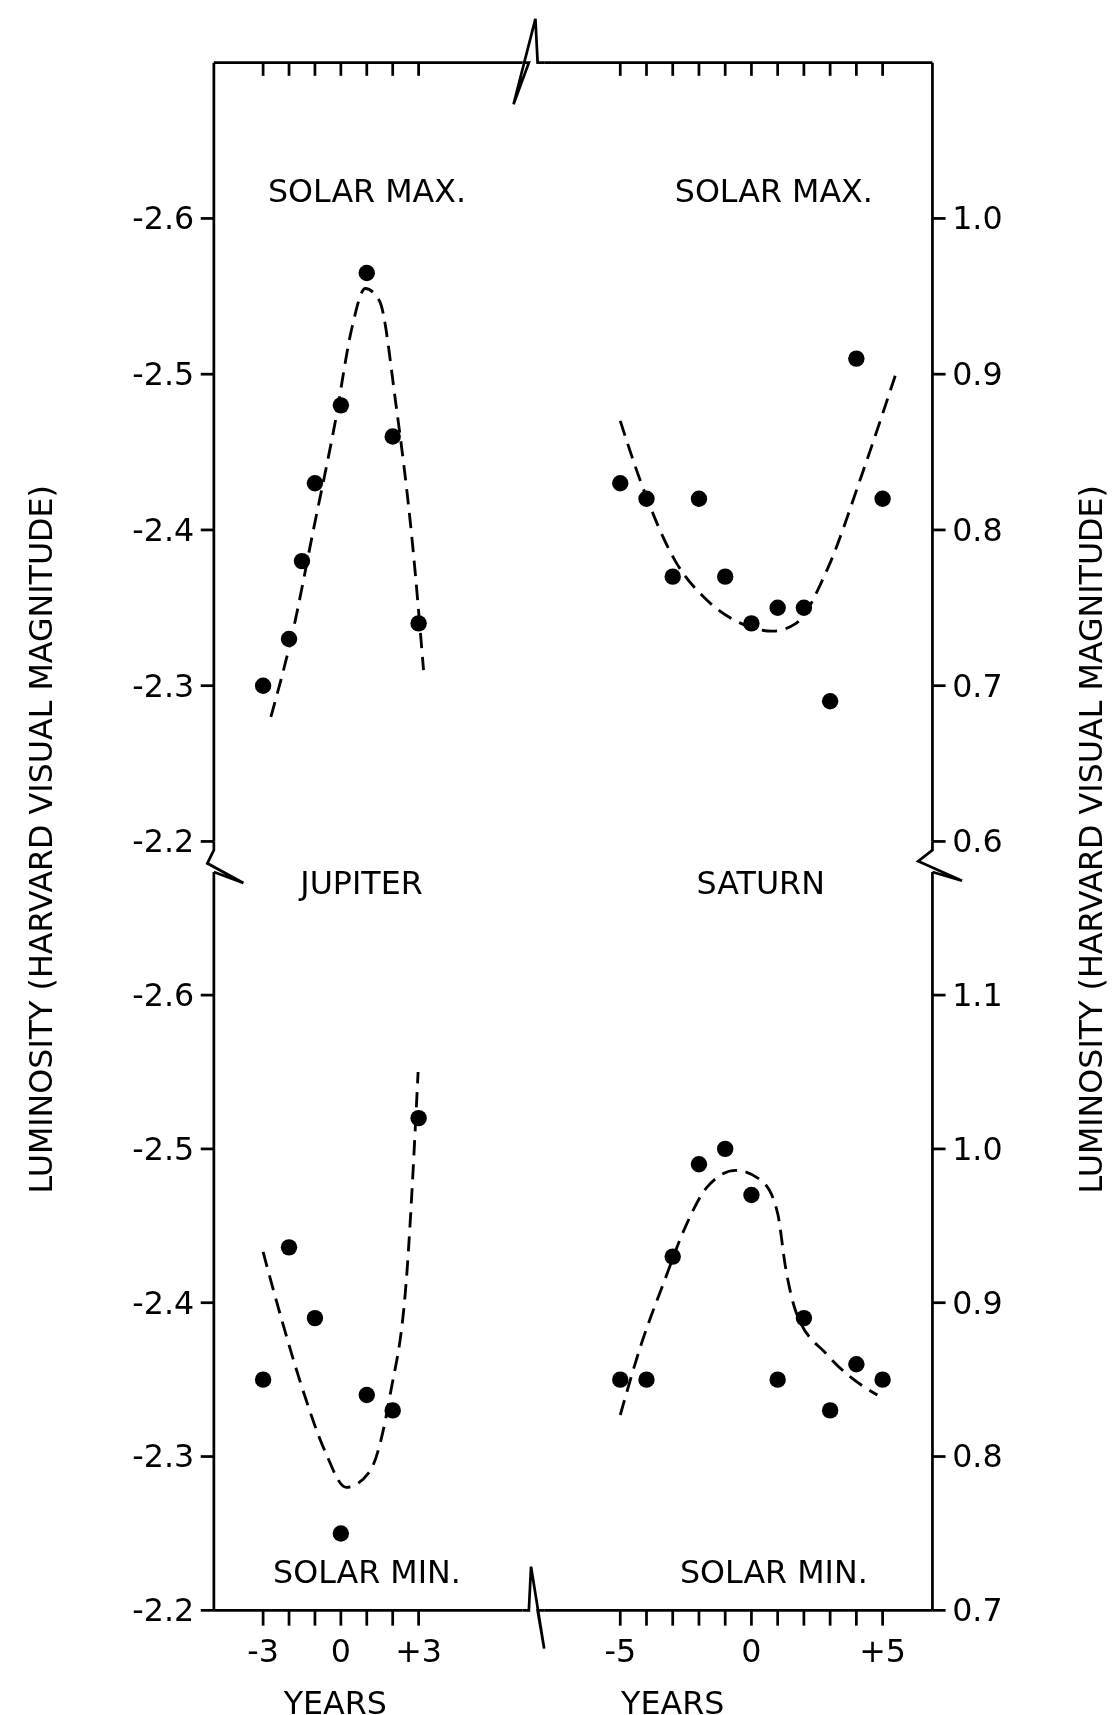  What do you see at coordinates (882, 1650) in the screenshot?
I see `x-tick-label: +5` at bounding box center [882, 1650].